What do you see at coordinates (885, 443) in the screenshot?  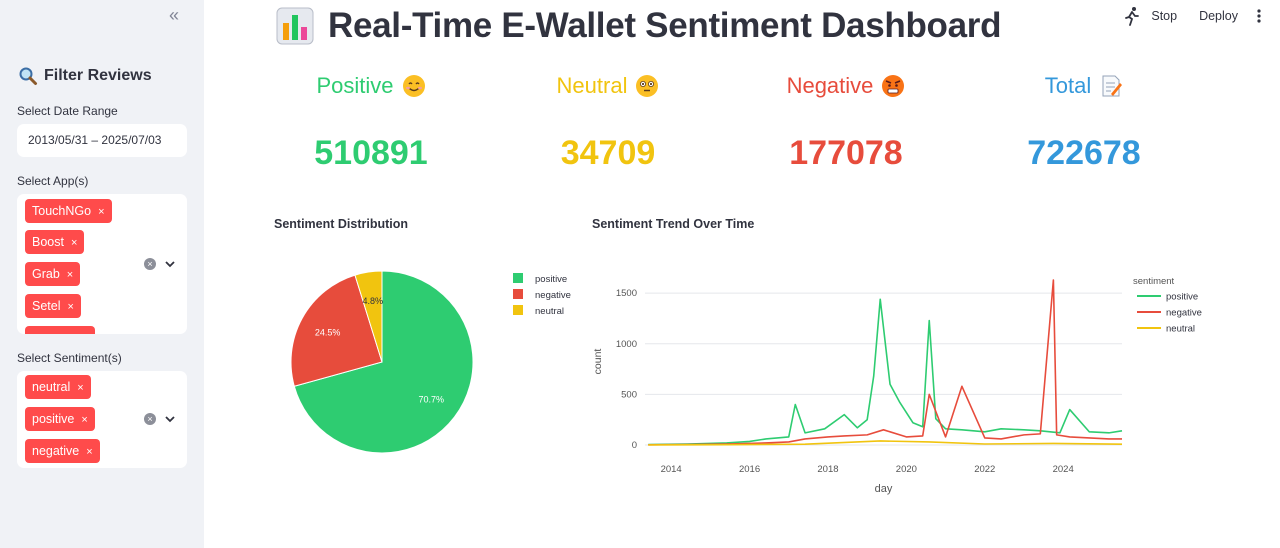 I see `series-line-neutral` at bounding box center [885, 443].